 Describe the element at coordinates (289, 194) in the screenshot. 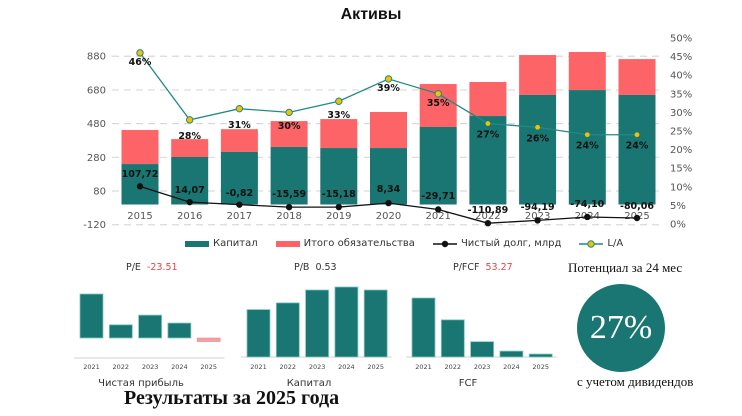

I see `net-debt-data-label: -15,59` at that location.